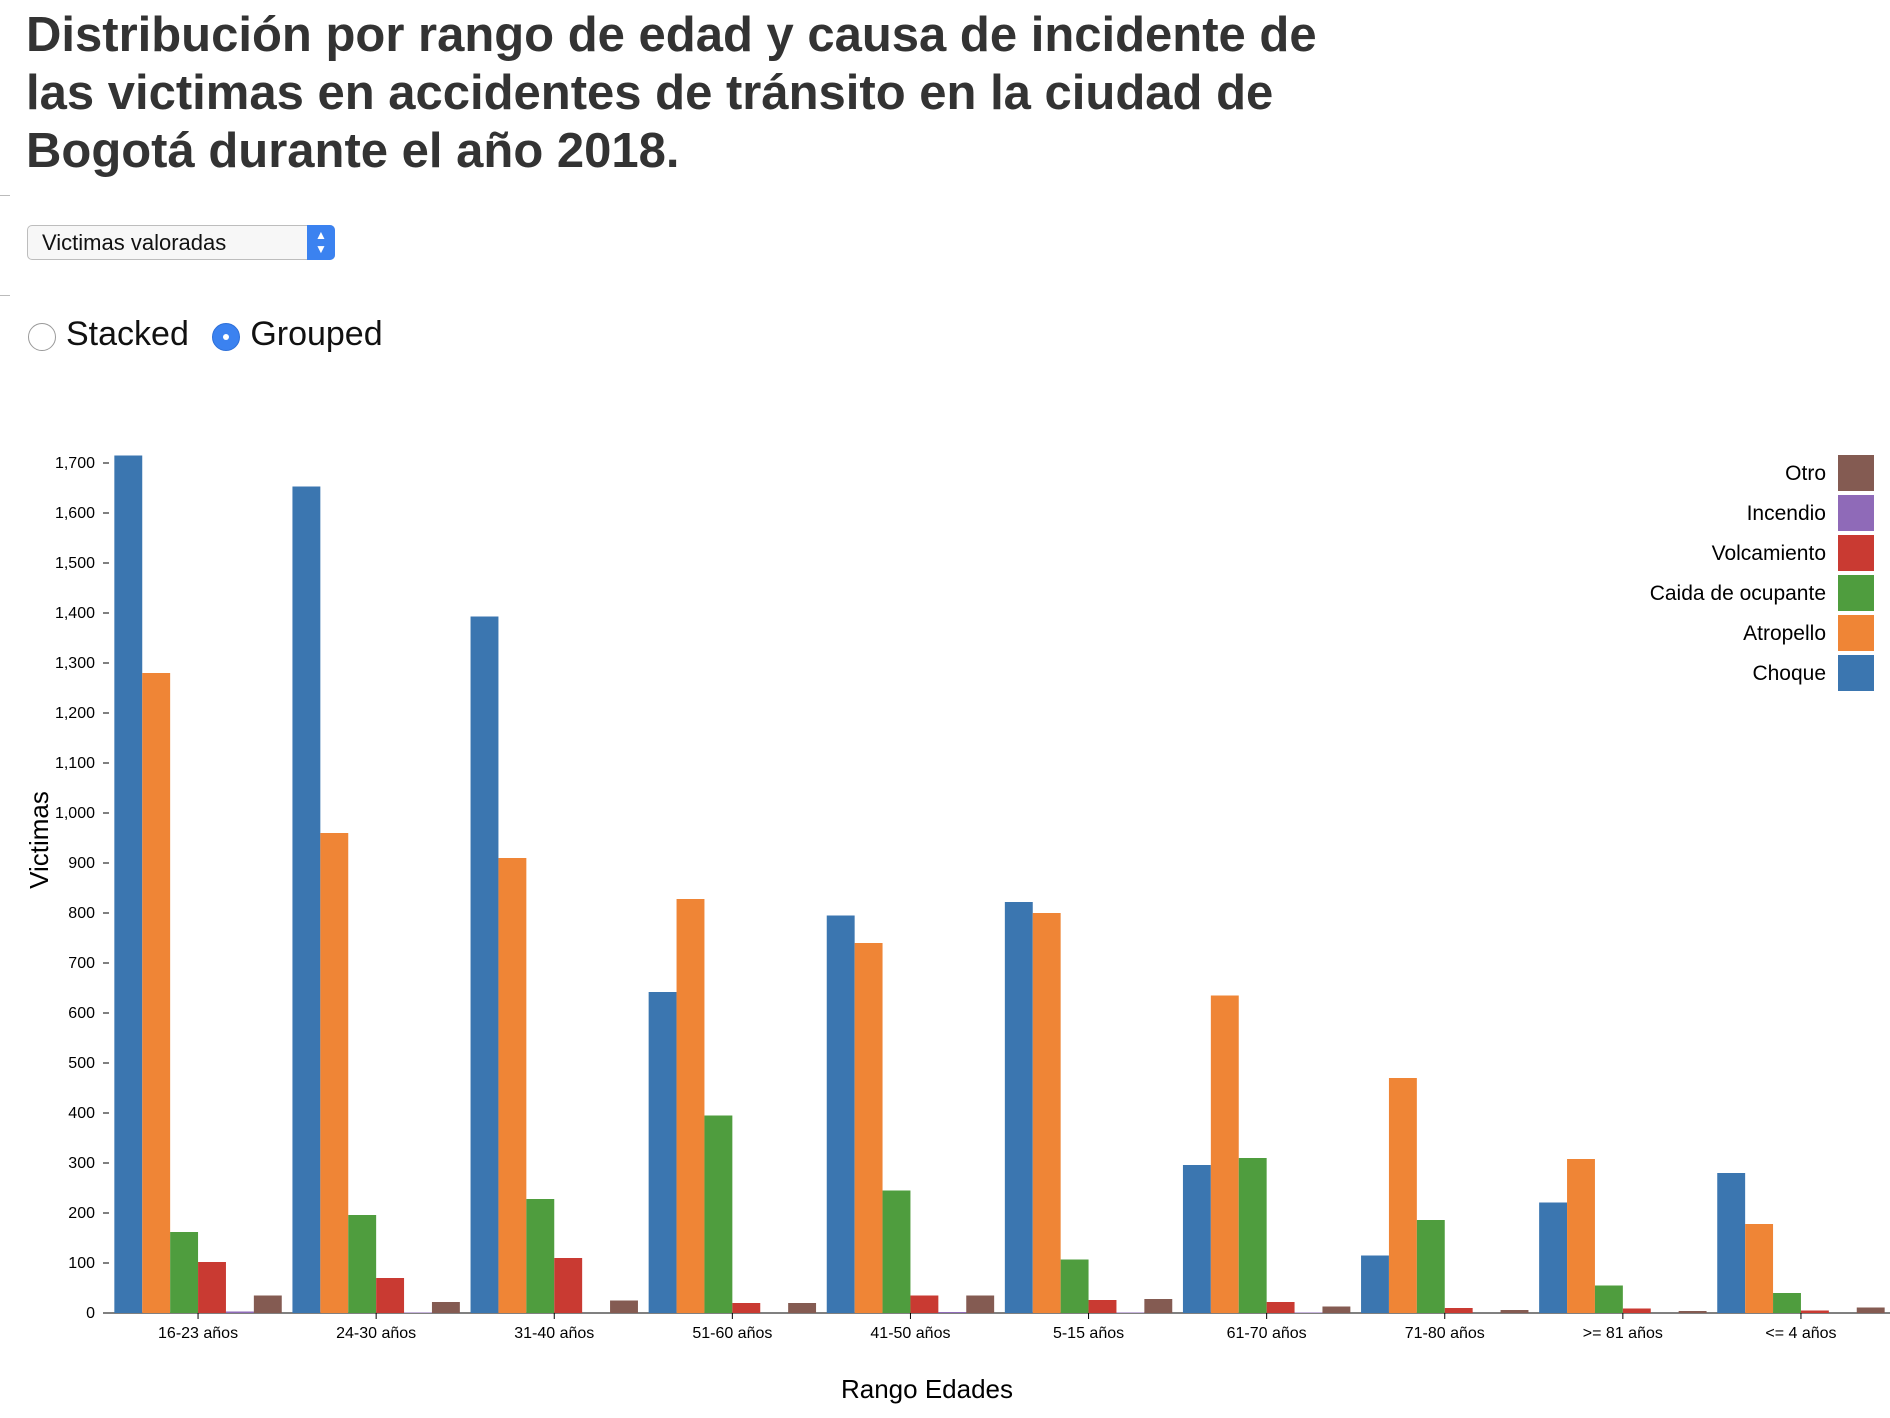 This screenshot has width=1890, height=1418. I want to click on y-tick-label: 1,200, so click(75, 713).